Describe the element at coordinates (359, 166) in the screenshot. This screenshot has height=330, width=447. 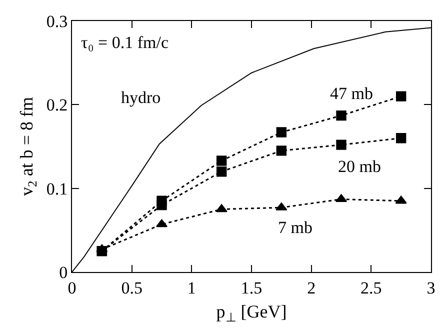
I see `series-label: 20 mb` at that location.